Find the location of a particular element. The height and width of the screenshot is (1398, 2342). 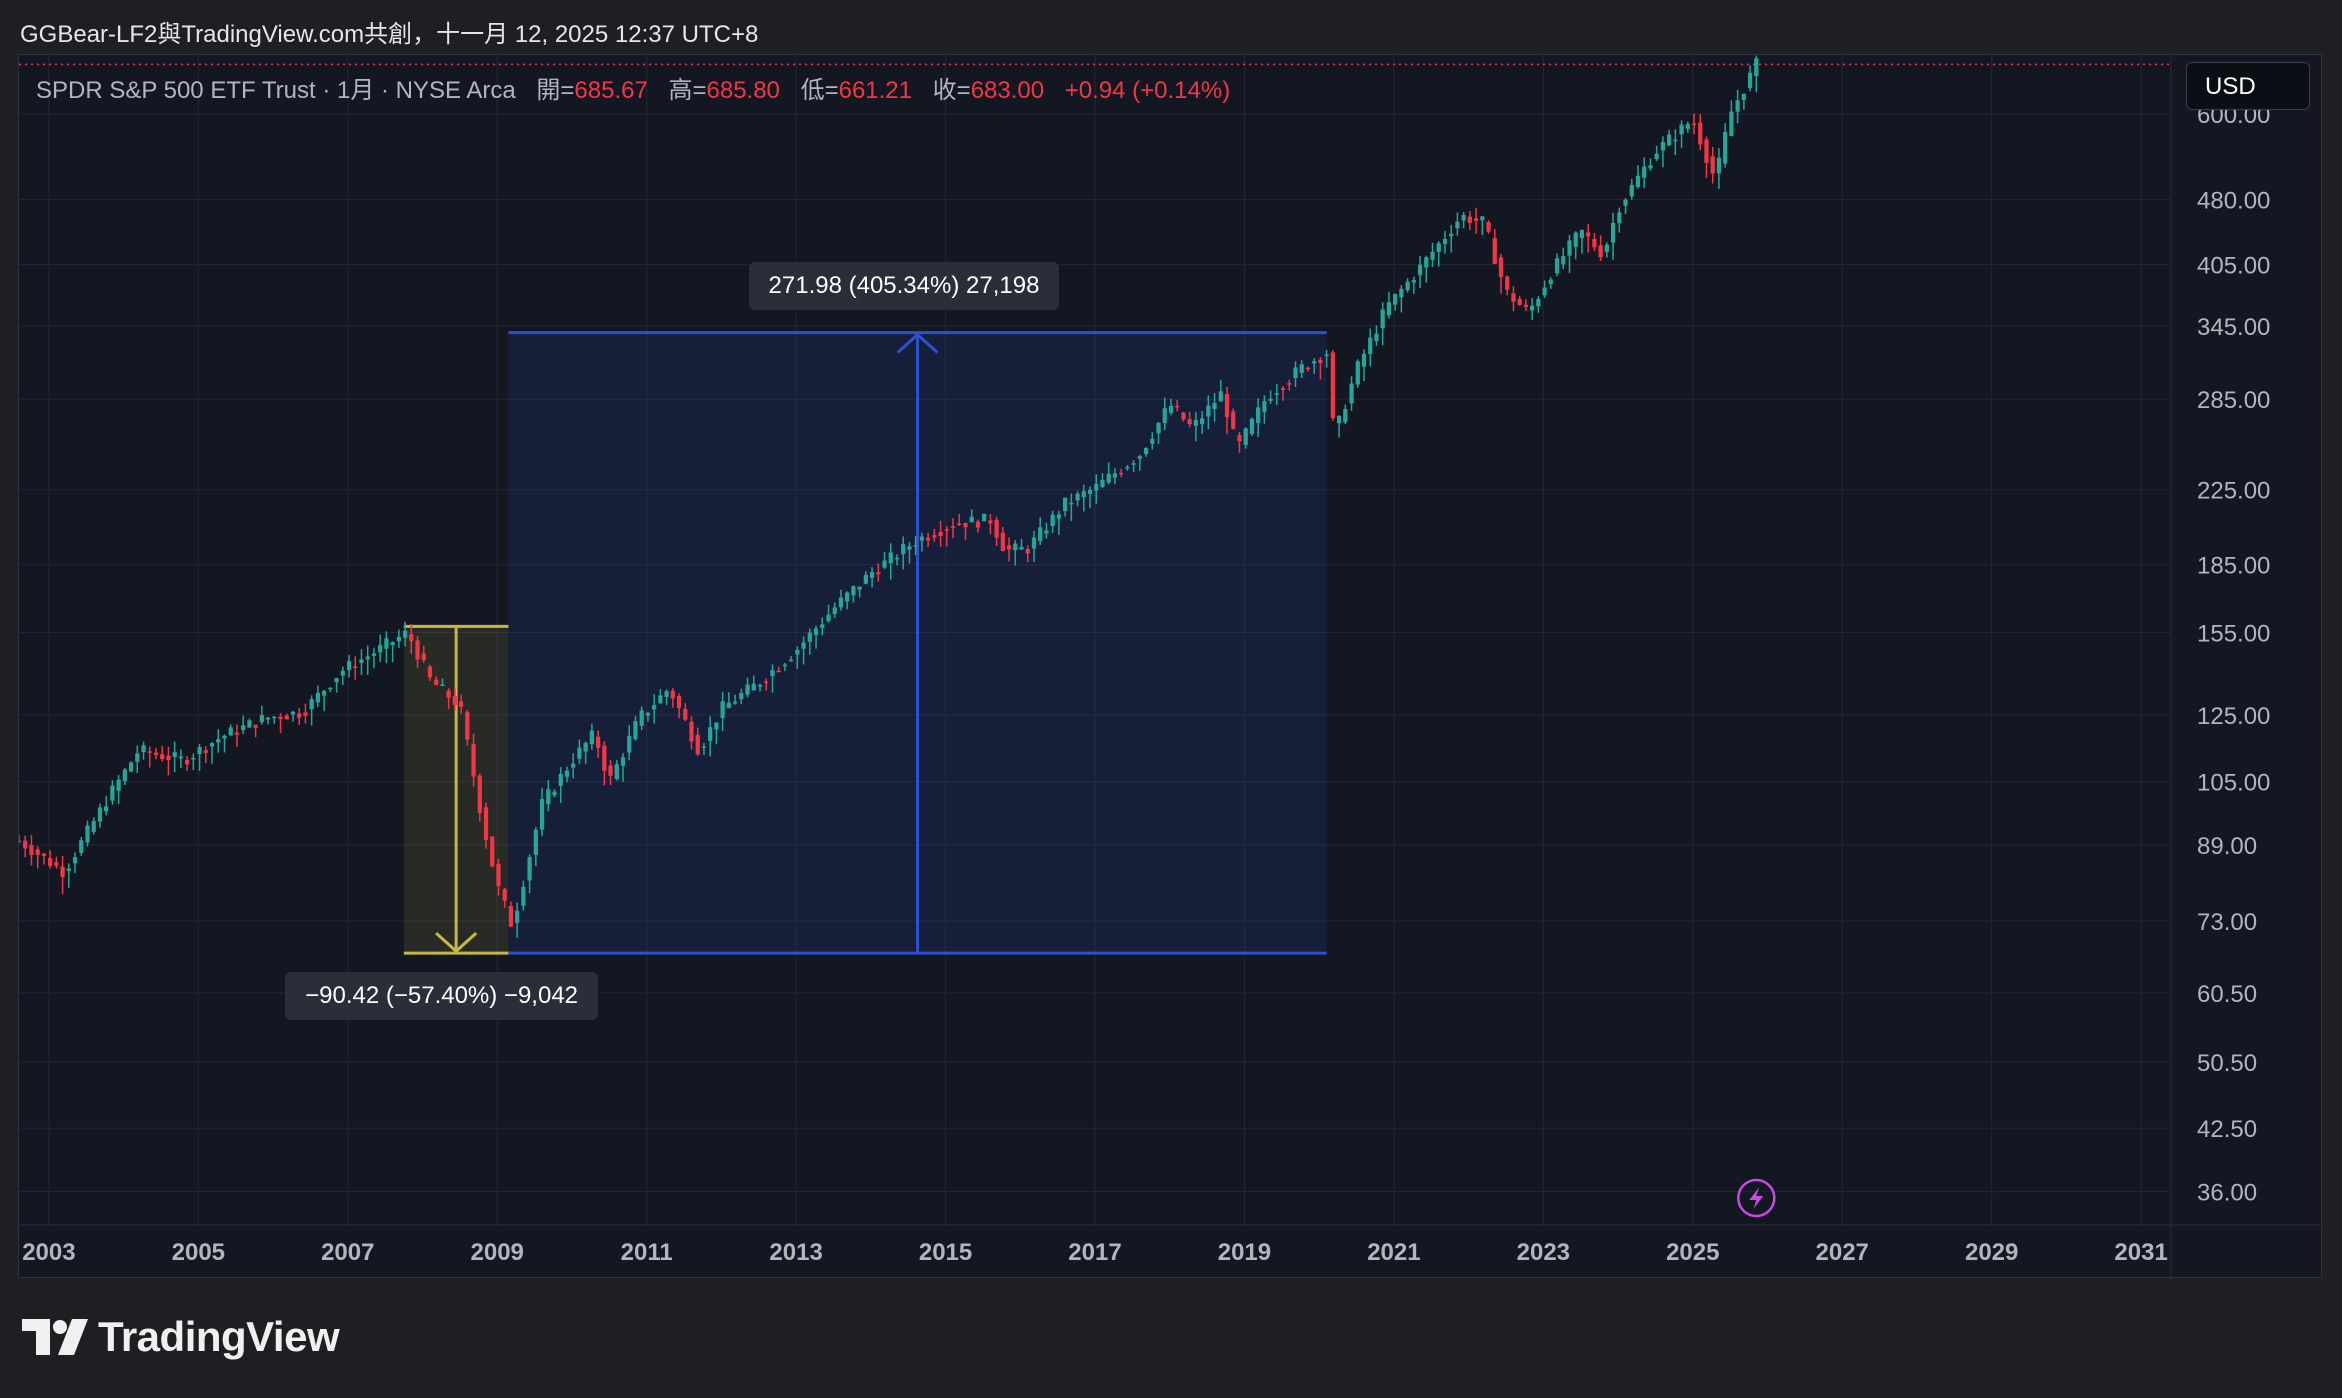

y-tick-label: 480.00 is located at coordinates (2233, 201).